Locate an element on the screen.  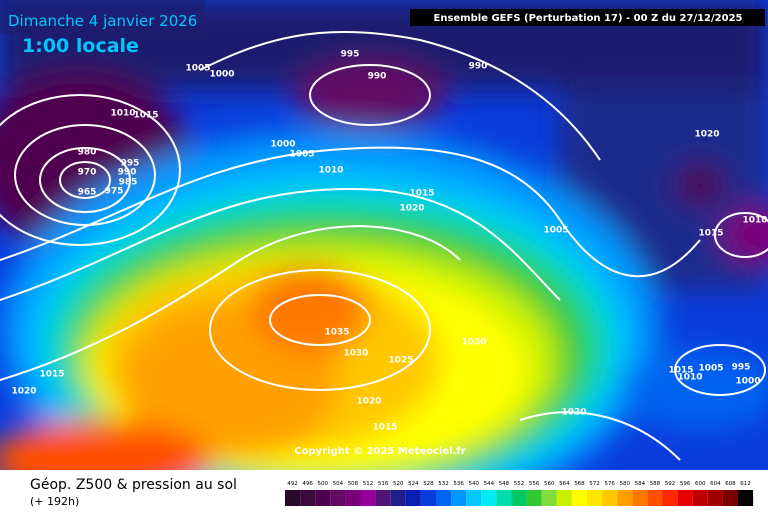
colorbar-label: 508 is located at coordinates (353, 484).